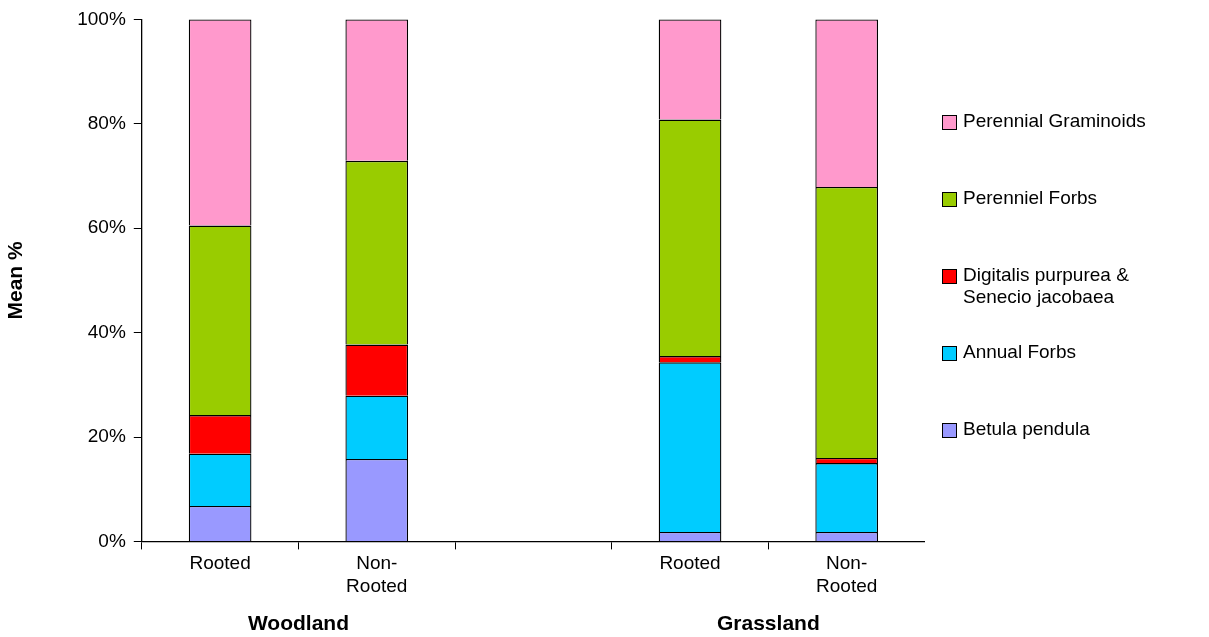  Describe the element at coordinates (1054, 121) in the screenshot. I see `legend-label: Perennial Graminoids` at that location.